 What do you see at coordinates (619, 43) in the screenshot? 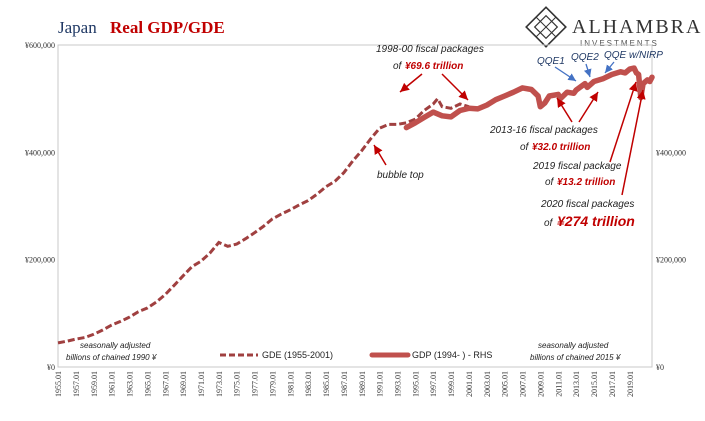
I see `logo-sub: INVESTMENTS` at bounding box center [619, 43].